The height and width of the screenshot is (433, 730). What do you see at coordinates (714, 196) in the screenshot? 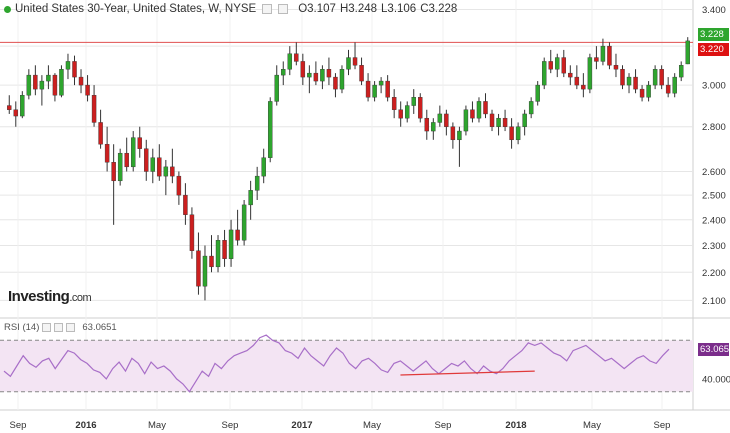
I see `price-tick-label: 2.500` at bounding box center [714, 196].